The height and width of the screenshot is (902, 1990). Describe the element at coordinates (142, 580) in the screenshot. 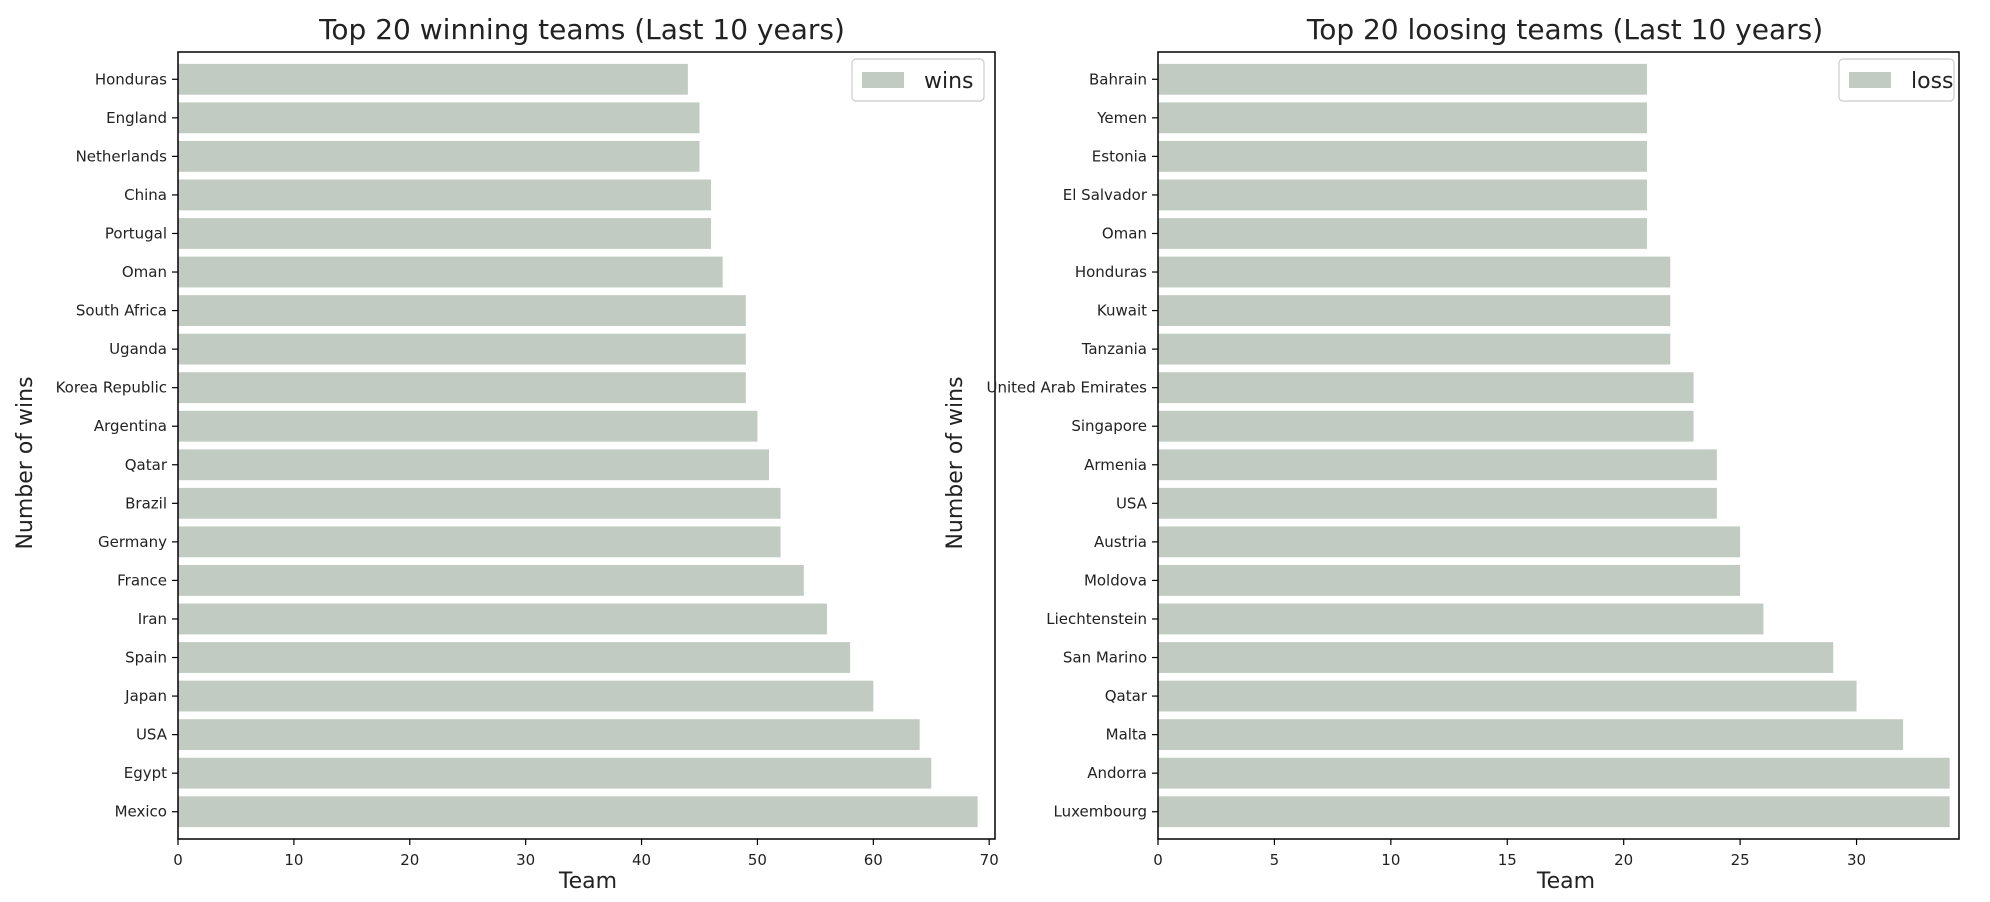

I see `y-tick-label: France` at that location.